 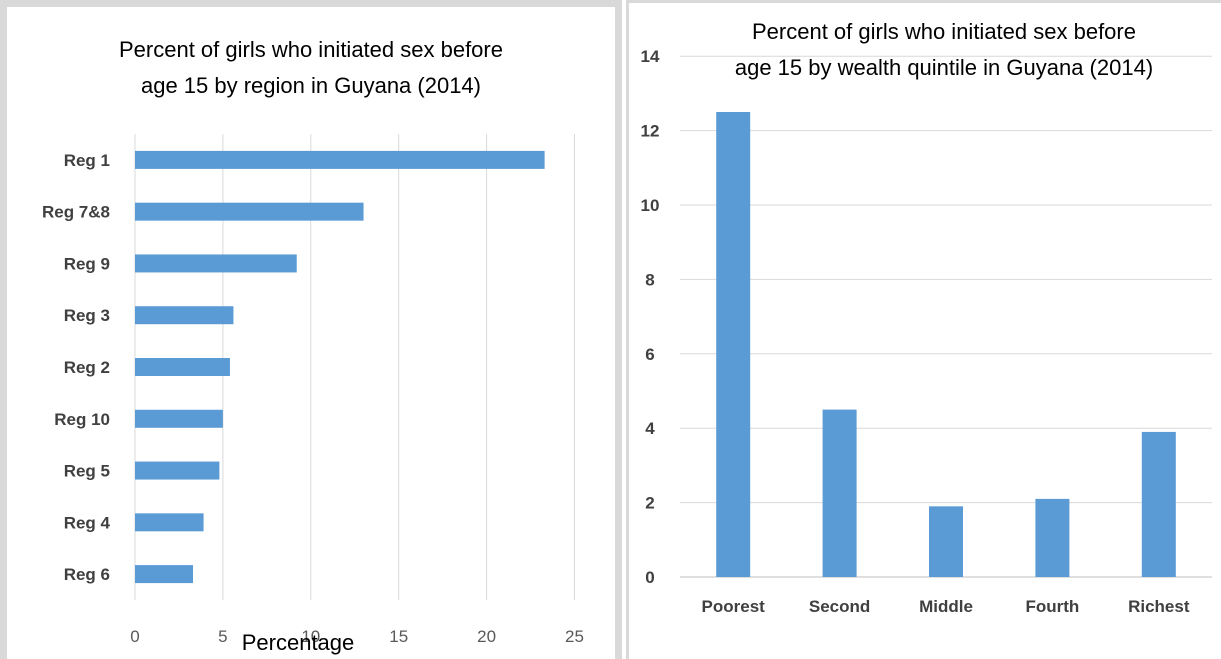 I want to click on x-tick-label: 25, so click(x=574, y=636).